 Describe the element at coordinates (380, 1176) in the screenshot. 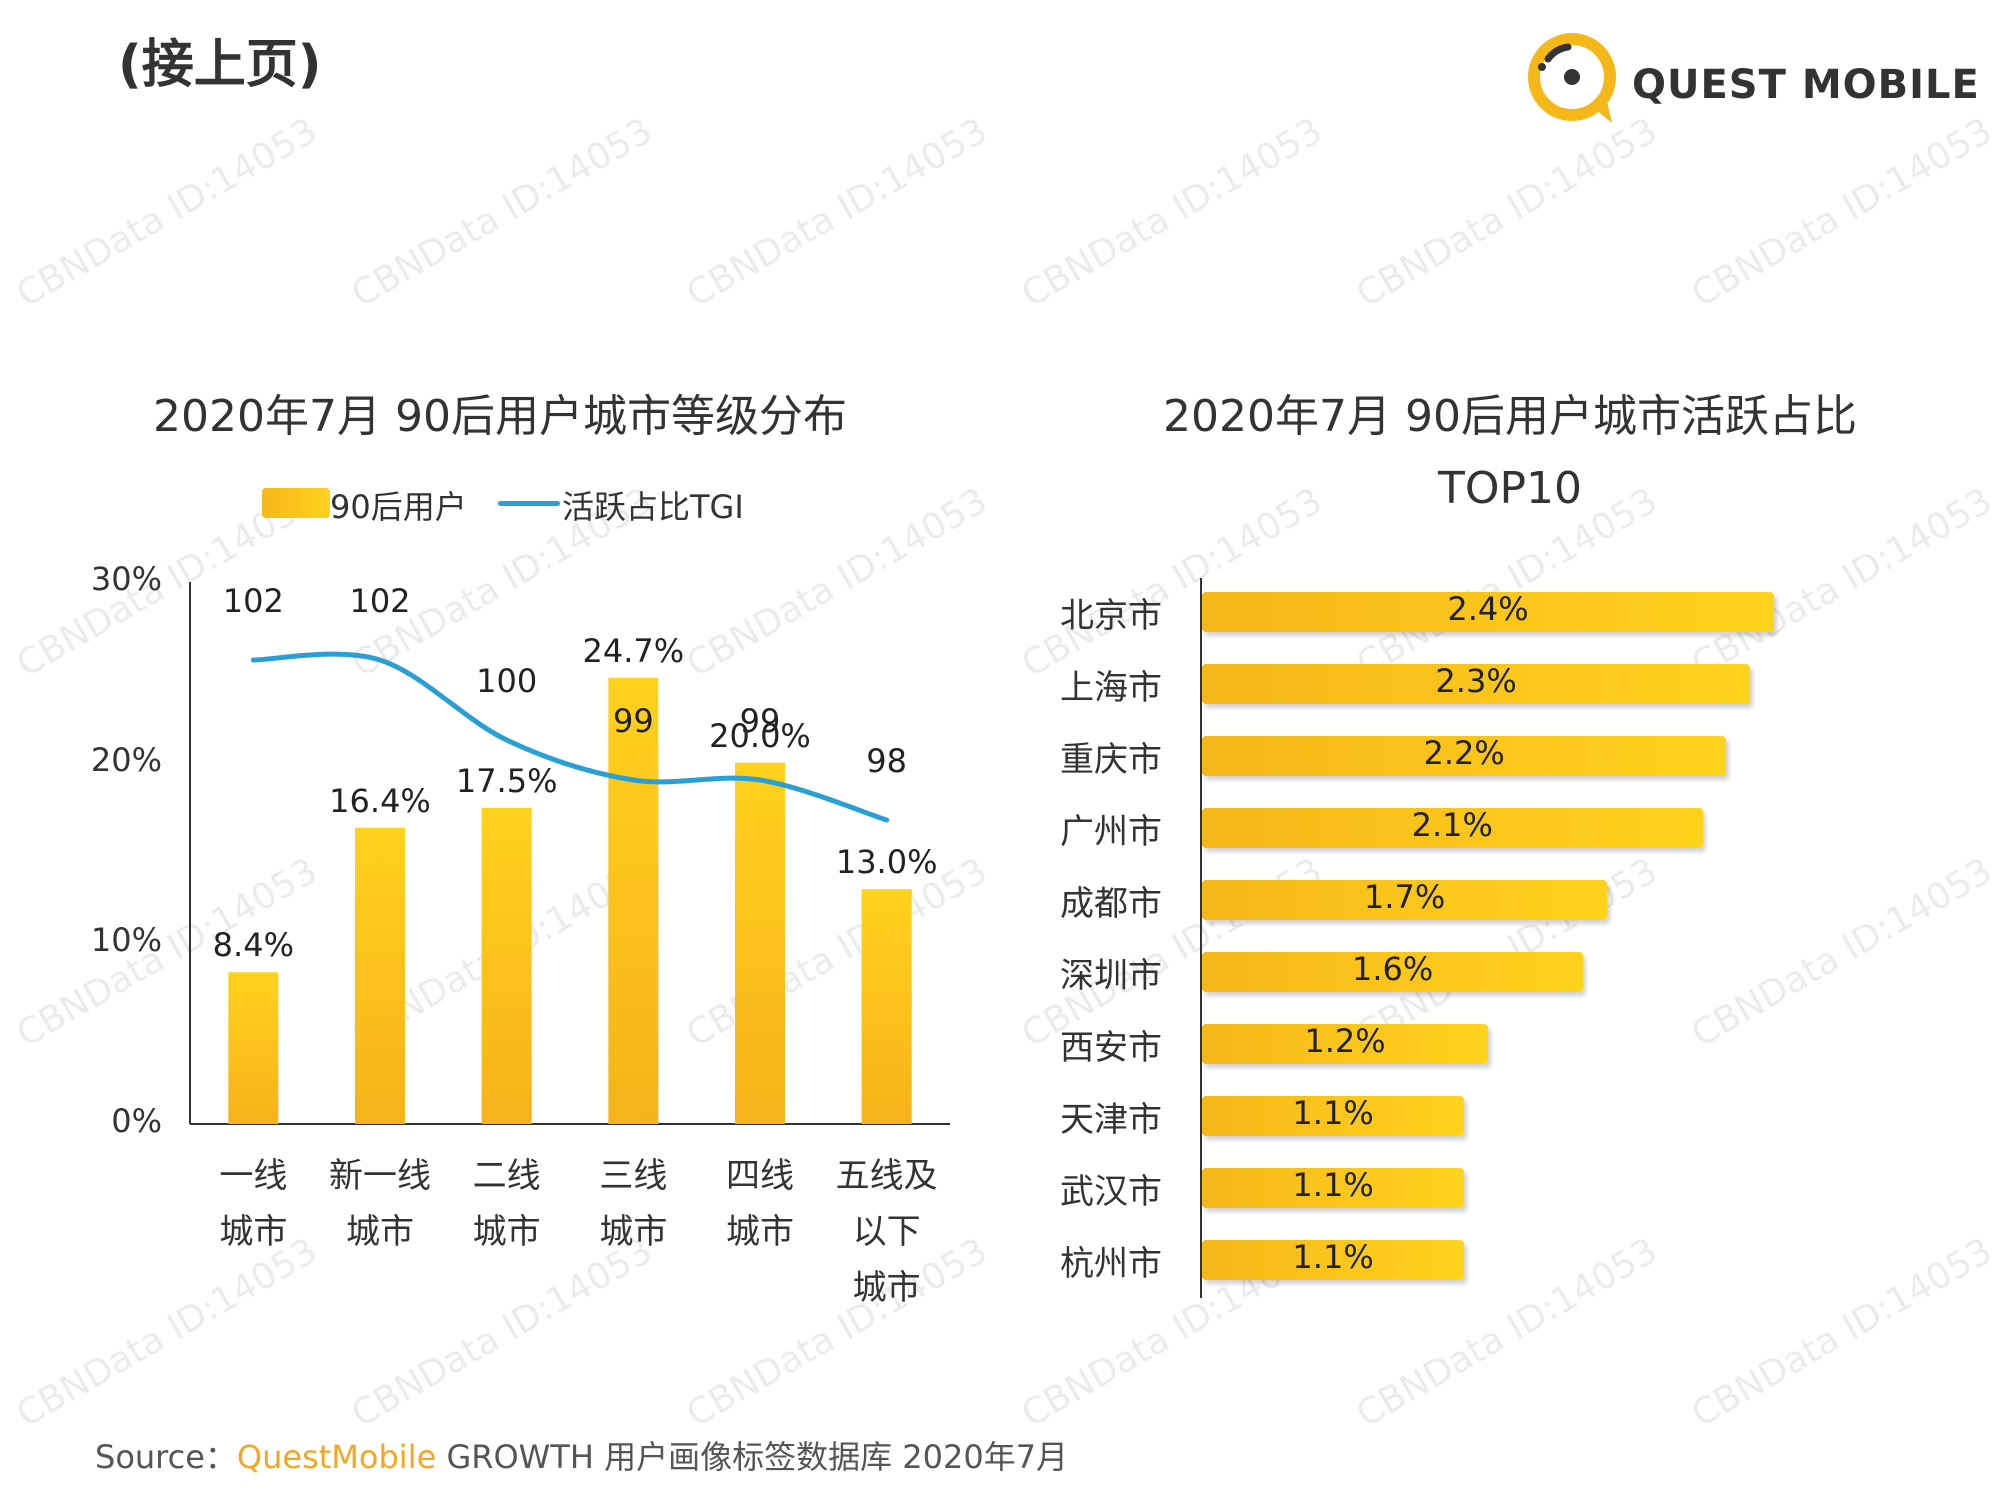

I see `x-category-label: 新一线` at that location.